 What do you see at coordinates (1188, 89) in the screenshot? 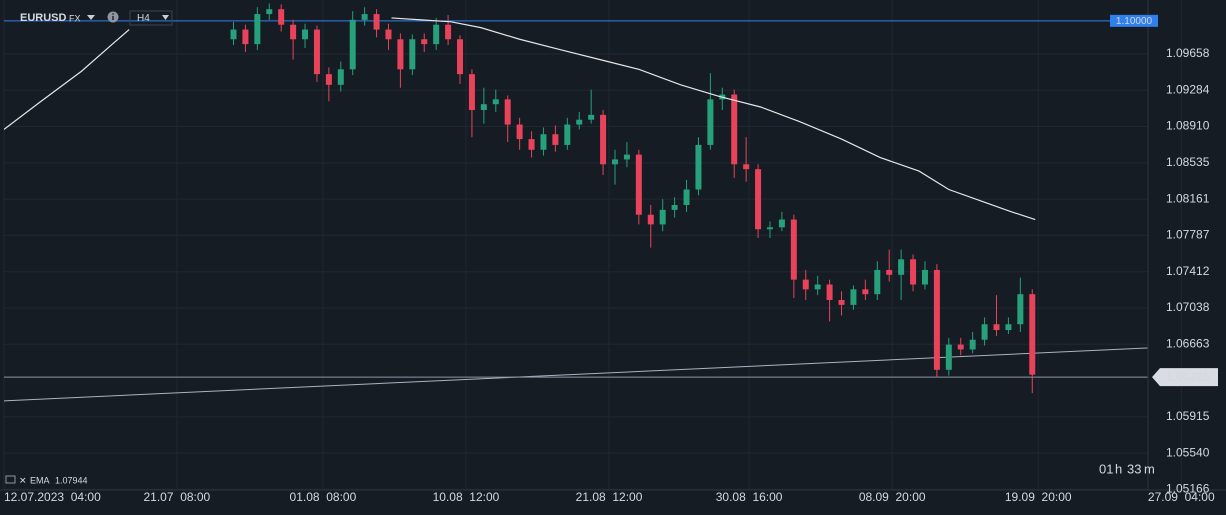
I see `y-tick-label: 1.09284` at bounding box center [1188, 89].